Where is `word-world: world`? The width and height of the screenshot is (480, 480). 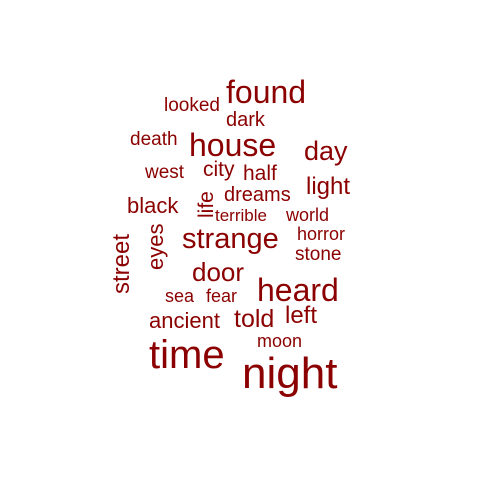 word-world: world is located at coordinates (308, 215).